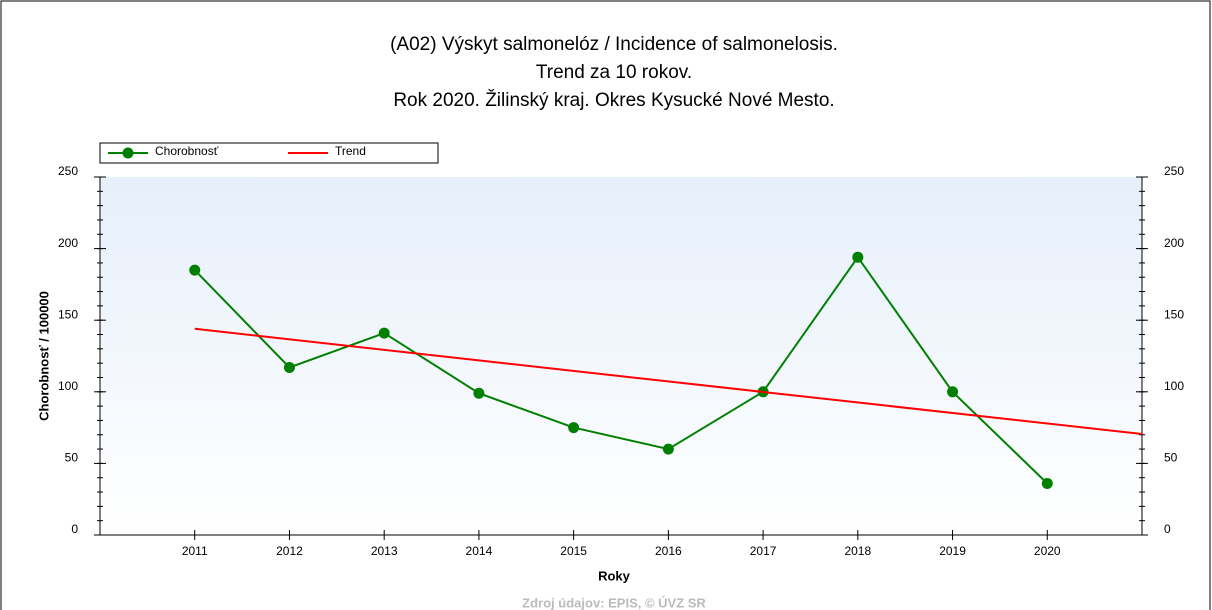 Image resolution: width=1212 pixels, height=610 pixels. What do you see at coordinates (187, 151) in the screenshot?
I see `legend-label: Chorobnosť` at bounding box center [187, 151].